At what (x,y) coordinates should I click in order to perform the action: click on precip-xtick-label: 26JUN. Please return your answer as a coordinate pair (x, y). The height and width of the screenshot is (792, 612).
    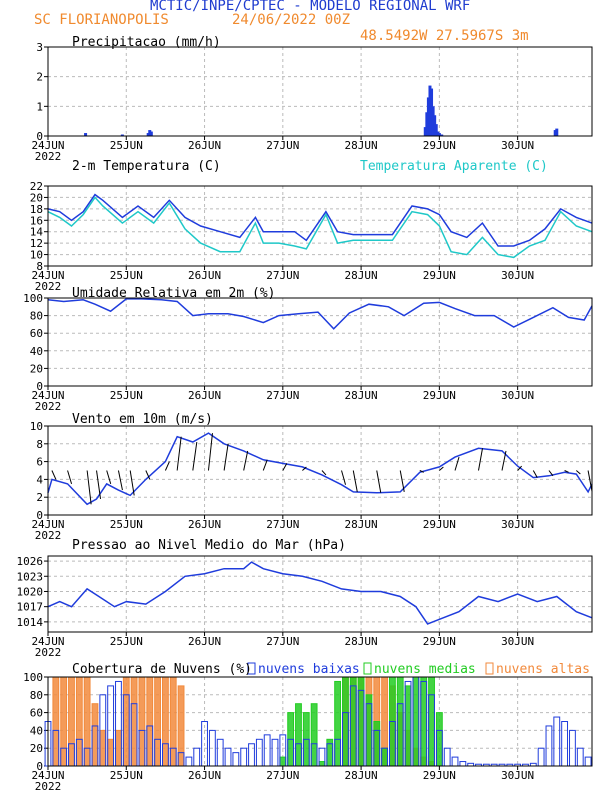
    Looking at the image, I should click on (204, 145).